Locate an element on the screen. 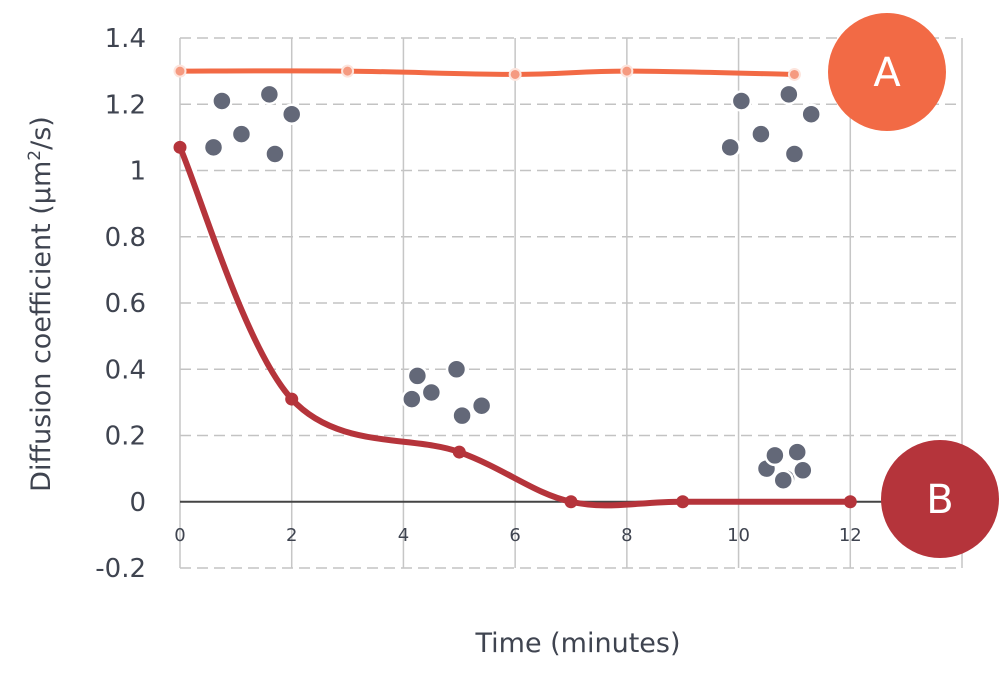 The height and width of the screenshot is (678, 1000). series-badges: AB is located at coordinates (913, 285).